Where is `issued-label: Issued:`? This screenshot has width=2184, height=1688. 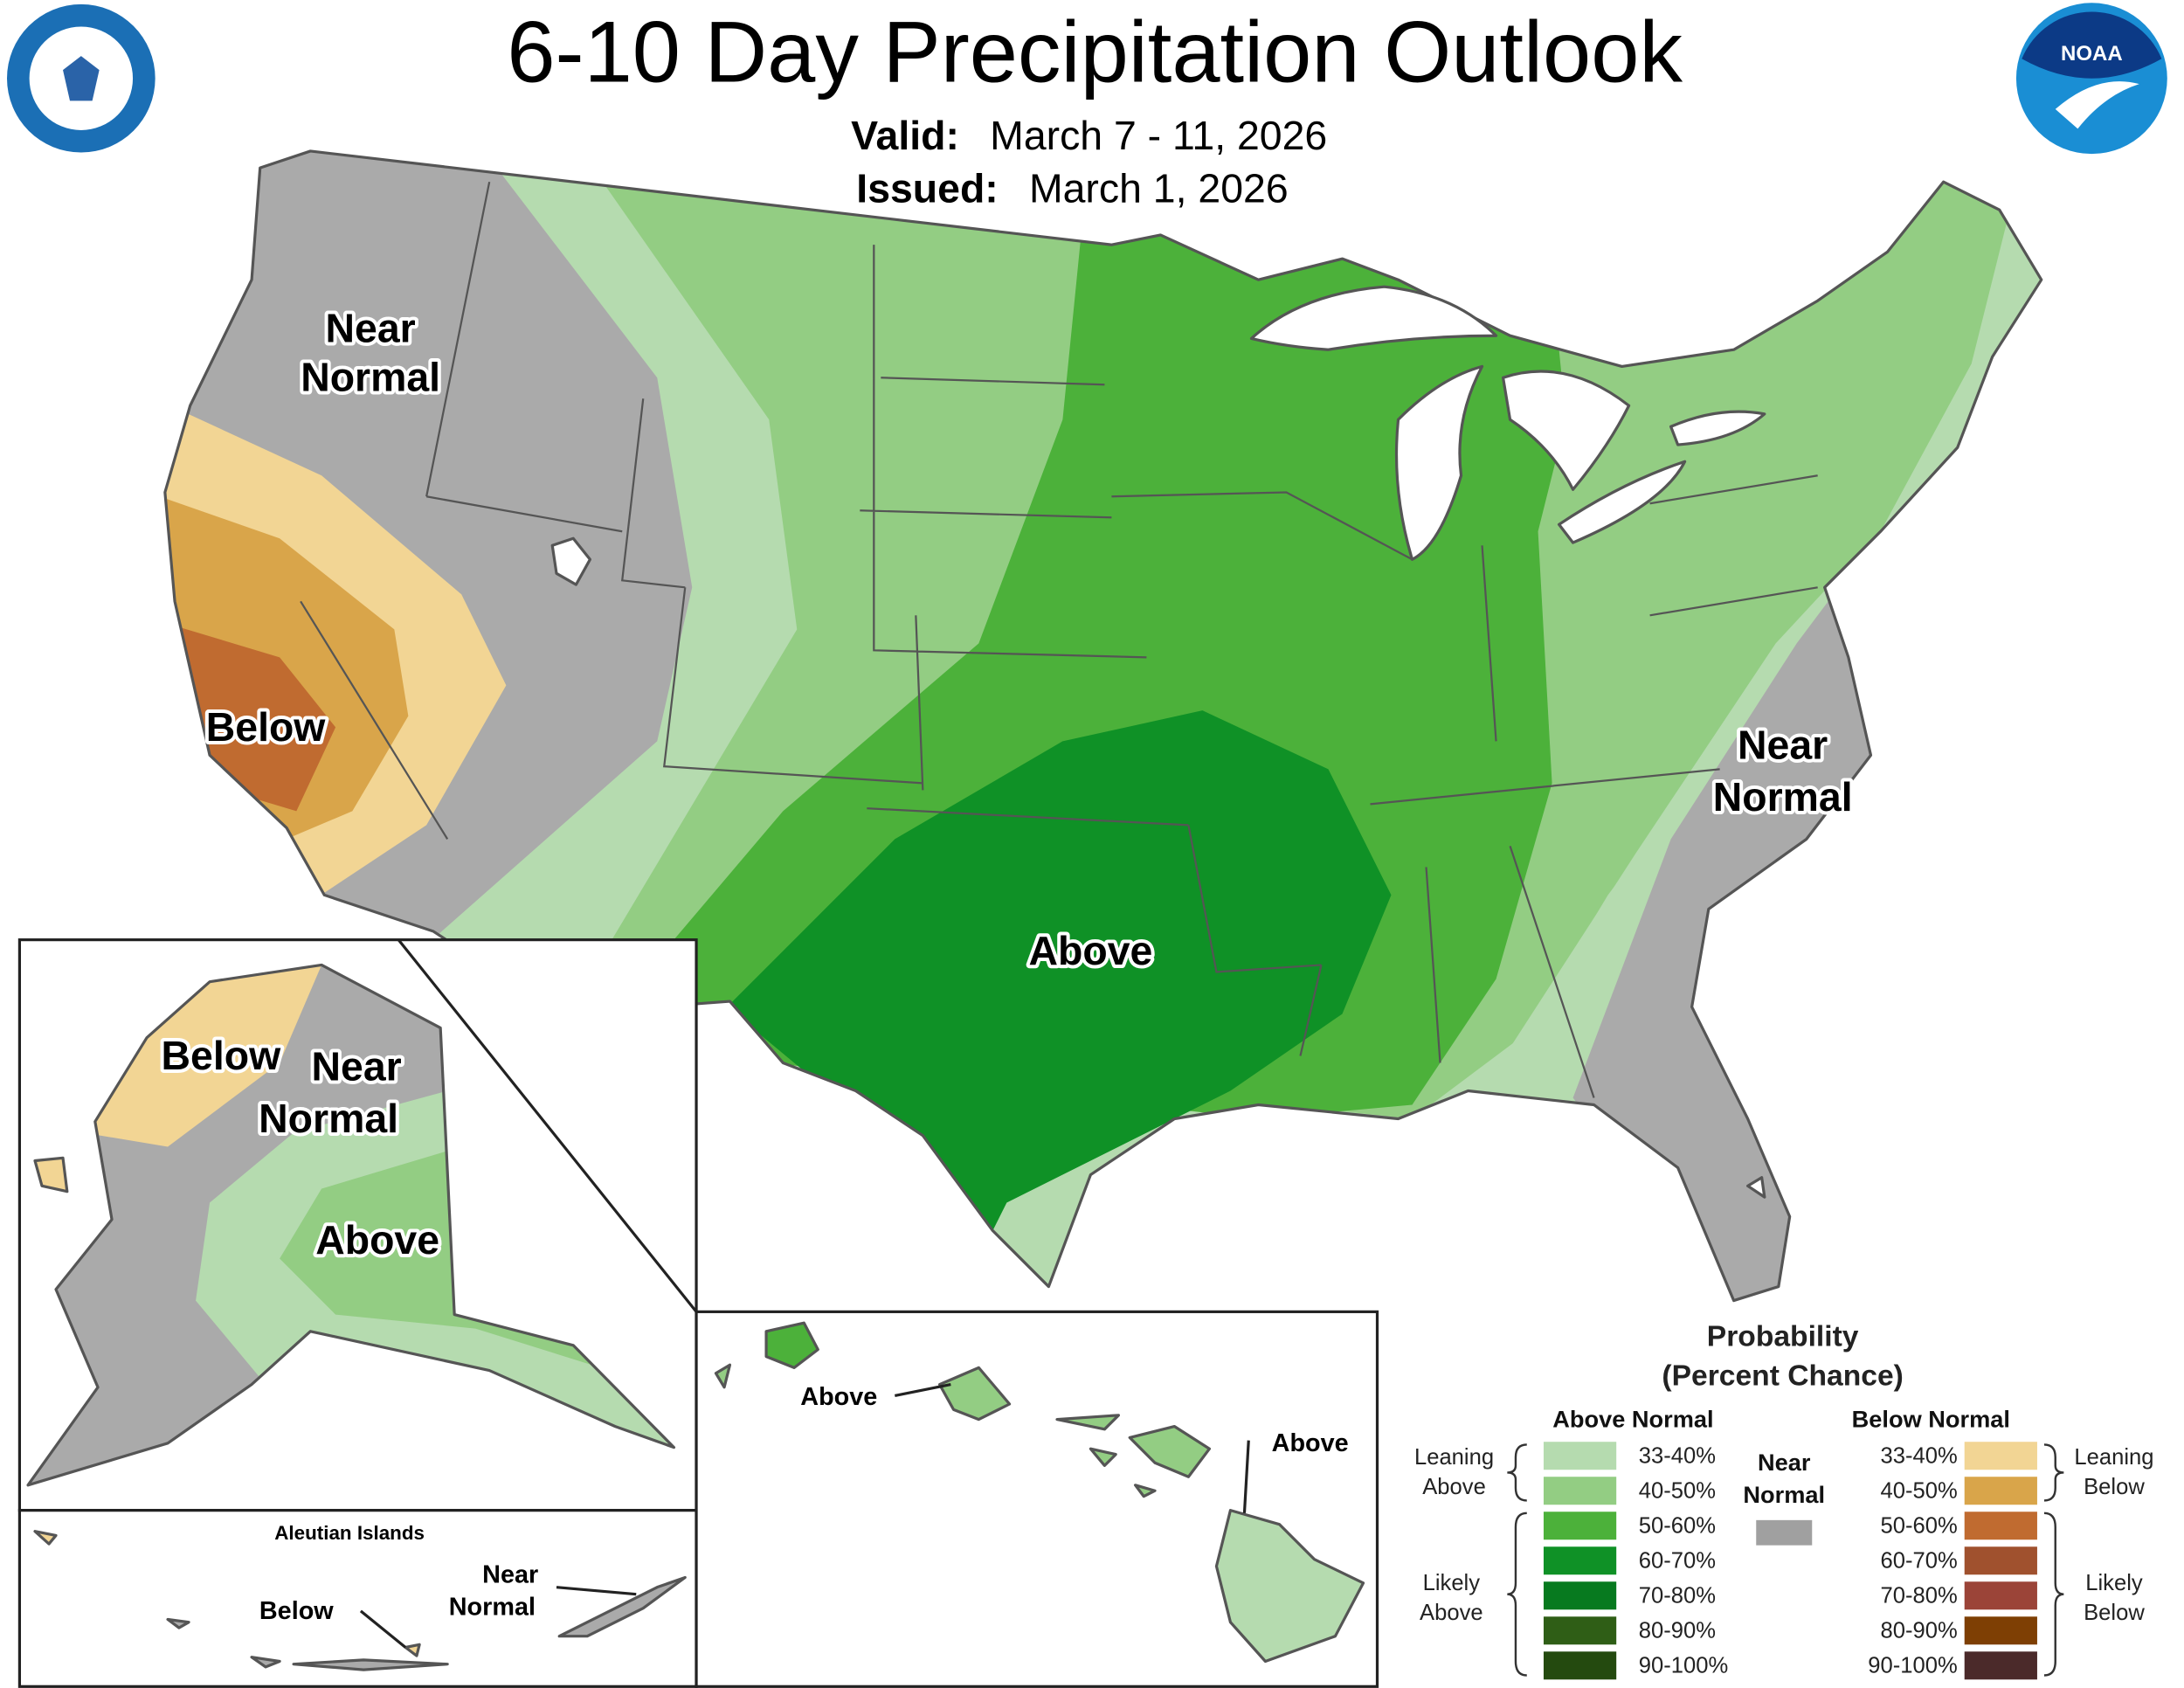 issued-label: Issued: is located at coordinates (927, 188).